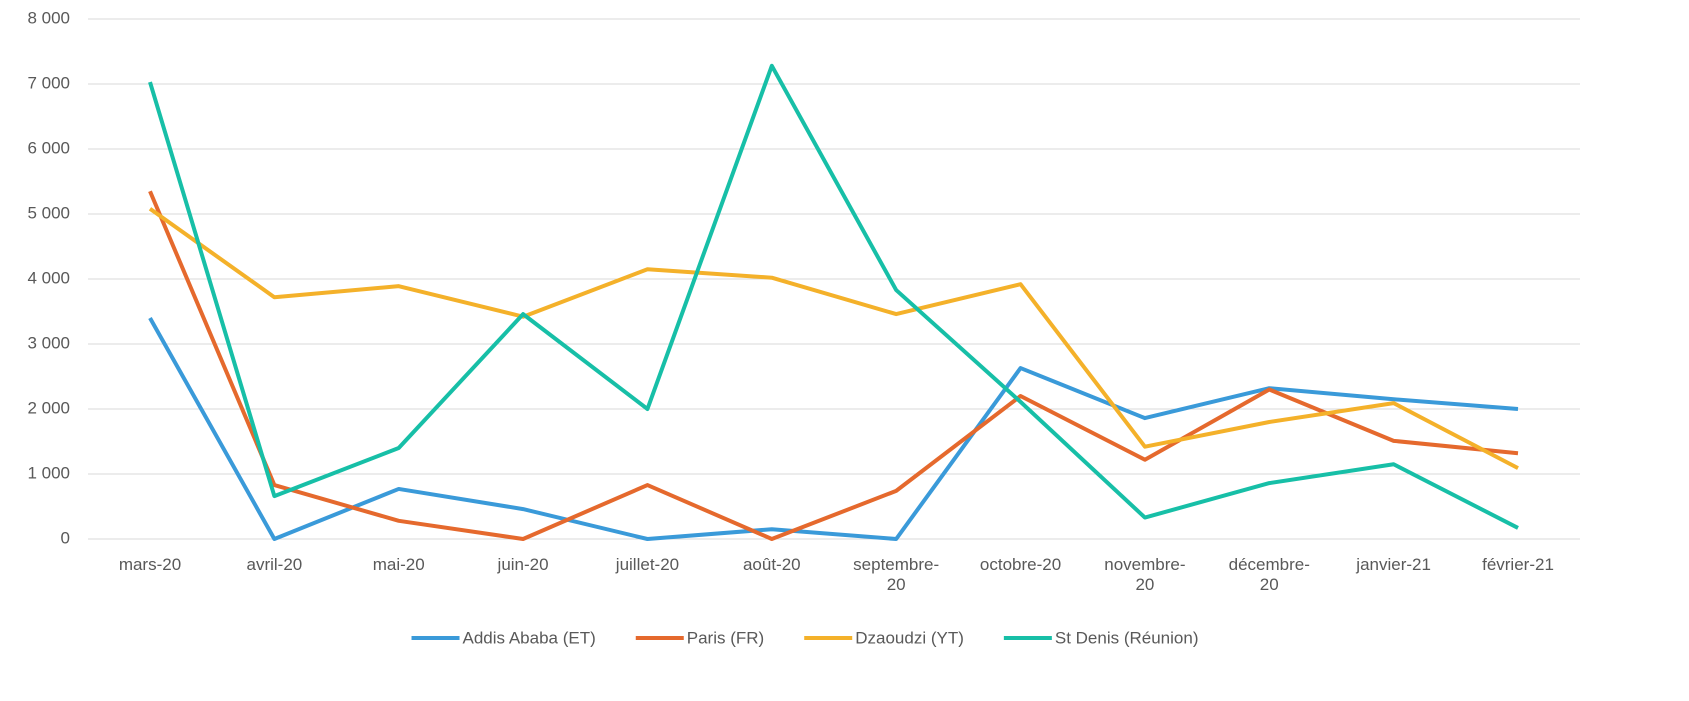 The height and width of the screenshot is (701, 1689). What do you see at coordinates (48, 212) in the screenshot?
I see `y-tick-label: 5 000` at bounding box center [48, 212].